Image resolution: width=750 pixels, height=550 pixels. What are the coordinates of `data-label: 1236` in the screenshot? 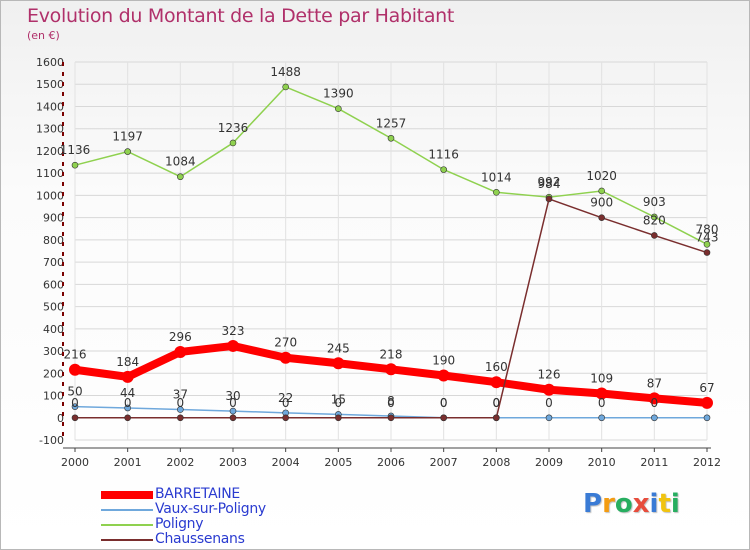 It's located at (233, 128).